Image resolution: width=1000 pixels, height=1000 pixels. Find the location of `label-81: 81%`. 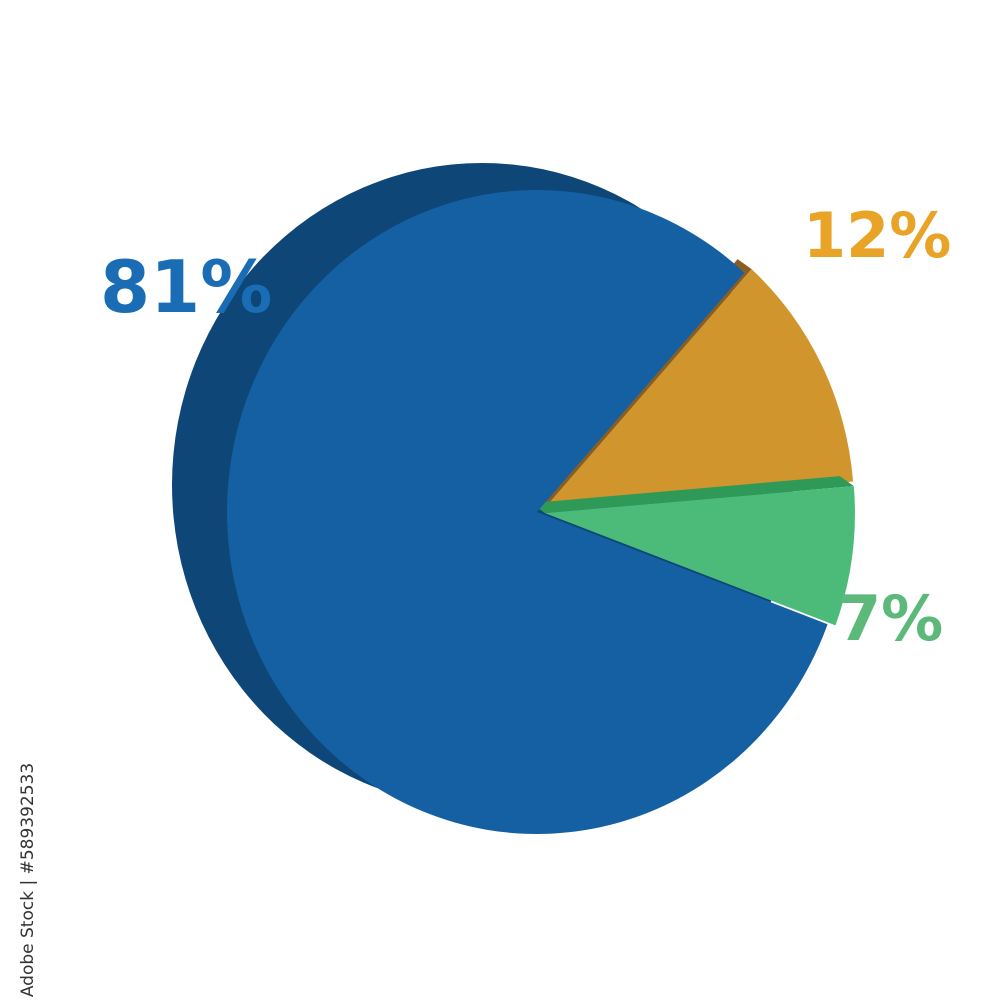

label-81: 81% is located at coordinates (186, 287).